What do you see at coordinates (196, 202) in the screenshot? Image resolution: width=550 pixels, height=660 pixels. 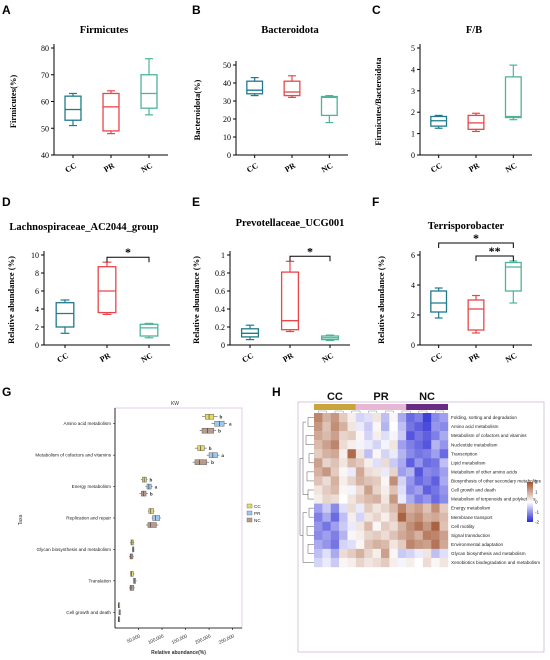 I see `panel-letter-e: E` at bounding box center [196, 202].